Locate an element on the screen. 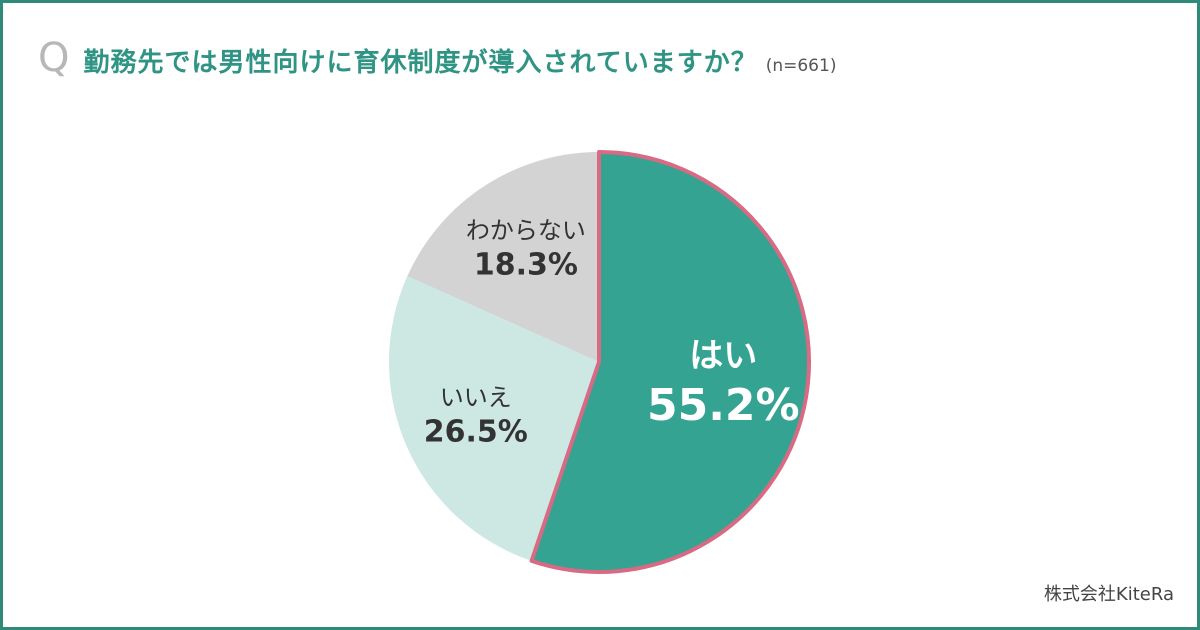 Image resolution: width=1200 pixels, height=630 pixels. slice-name-label-2: いいえ is located at coordinates (476, 397).